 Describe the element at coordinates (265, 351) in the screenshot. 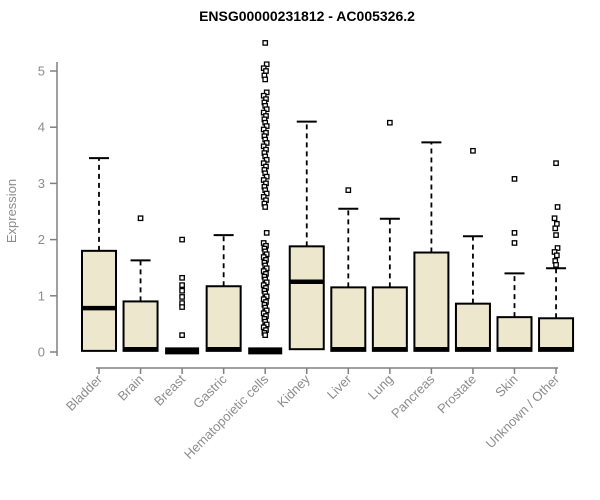

I see `box-hematopoietic-cells` at that location.